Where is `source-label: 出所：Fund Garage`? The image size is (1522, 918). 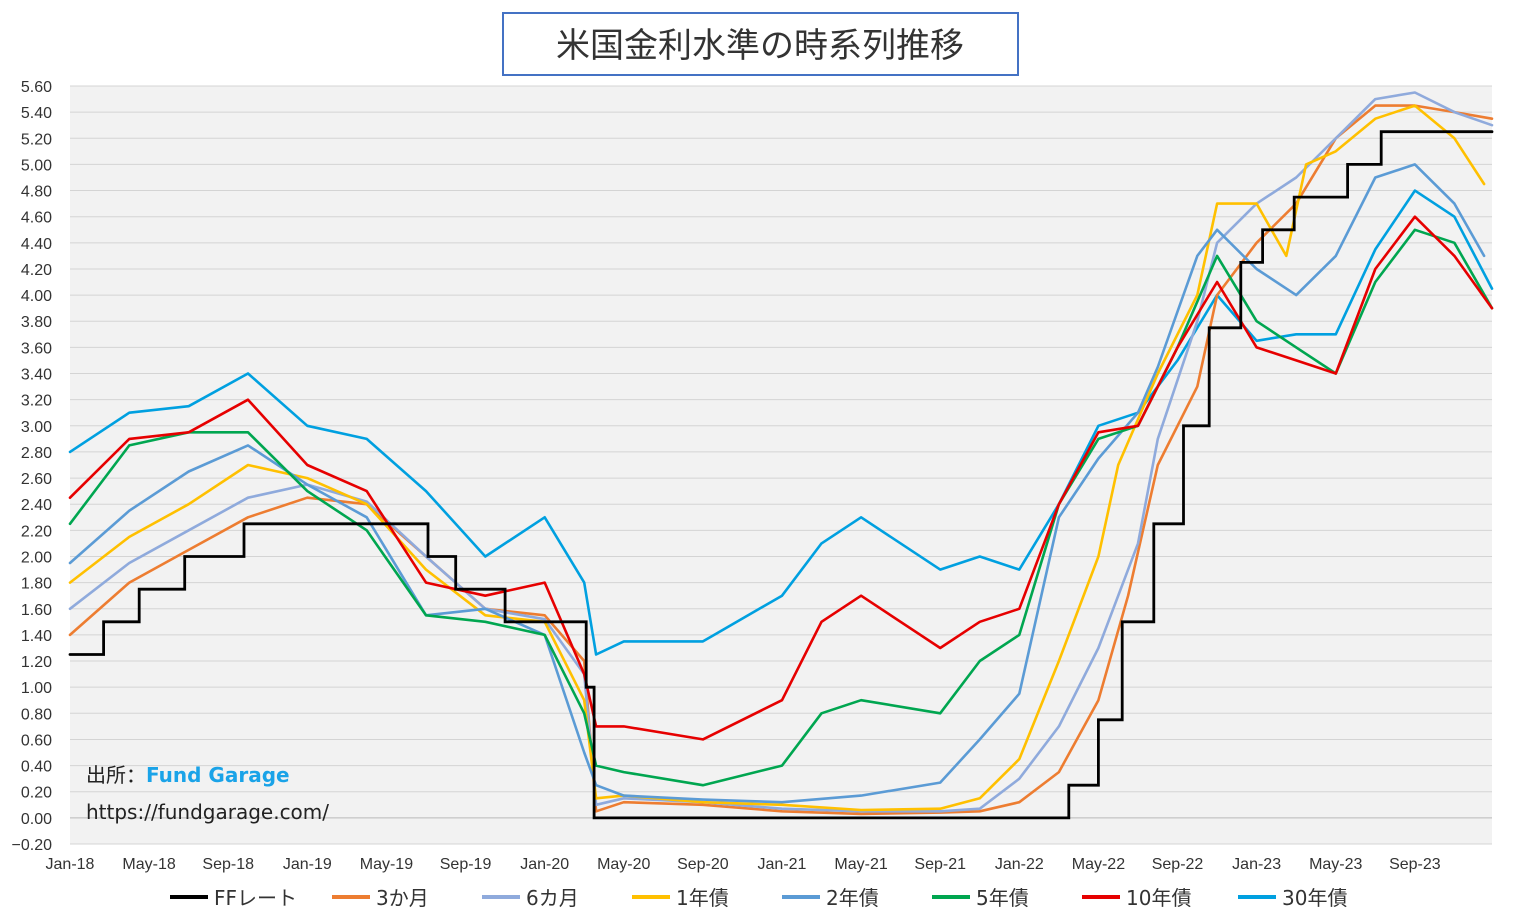
source-label: 出所：Fund Garage is located at coordinates (188, 775).